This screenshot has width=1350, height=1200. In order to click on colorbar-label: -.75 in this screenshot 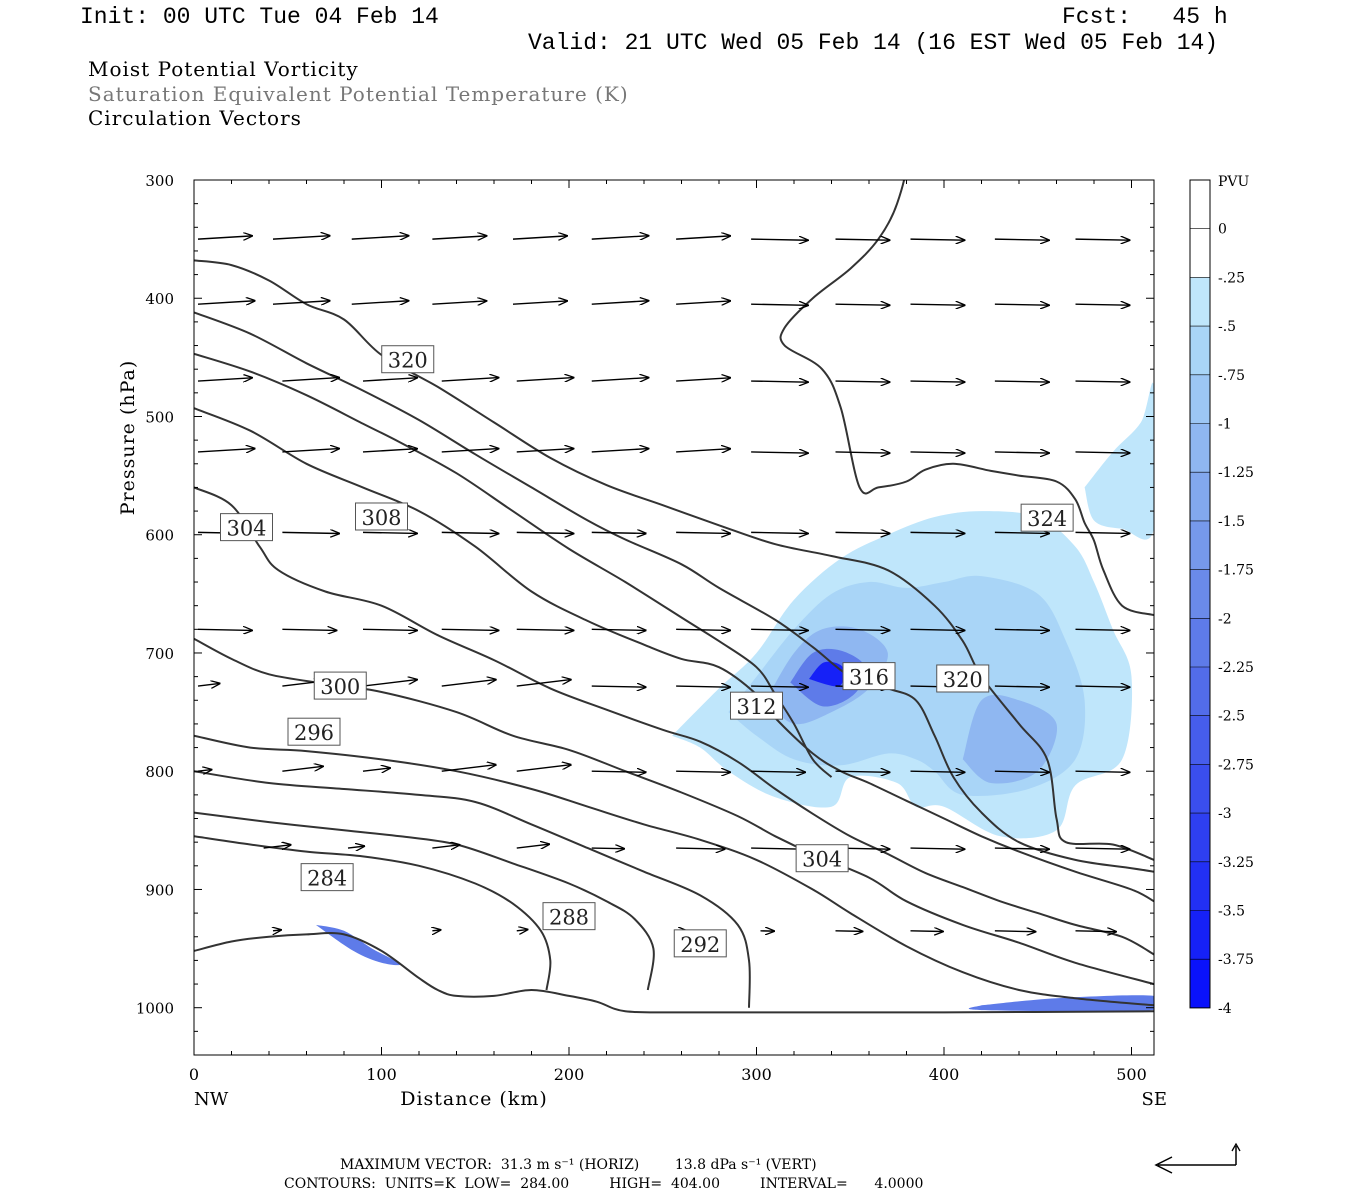, I will do `click(1231, 376)`.